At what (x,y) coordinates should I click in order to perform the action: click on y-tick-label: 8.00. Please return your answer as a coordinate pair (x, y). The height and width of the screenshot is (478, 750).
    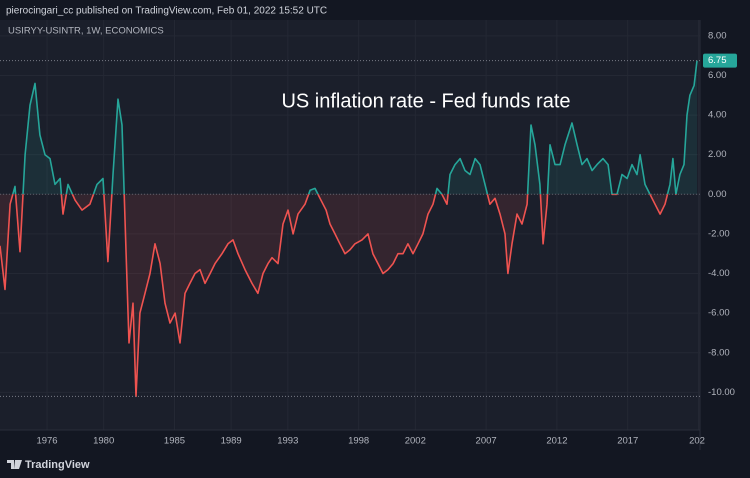
    Looking at the image, I should click on (717, 35).